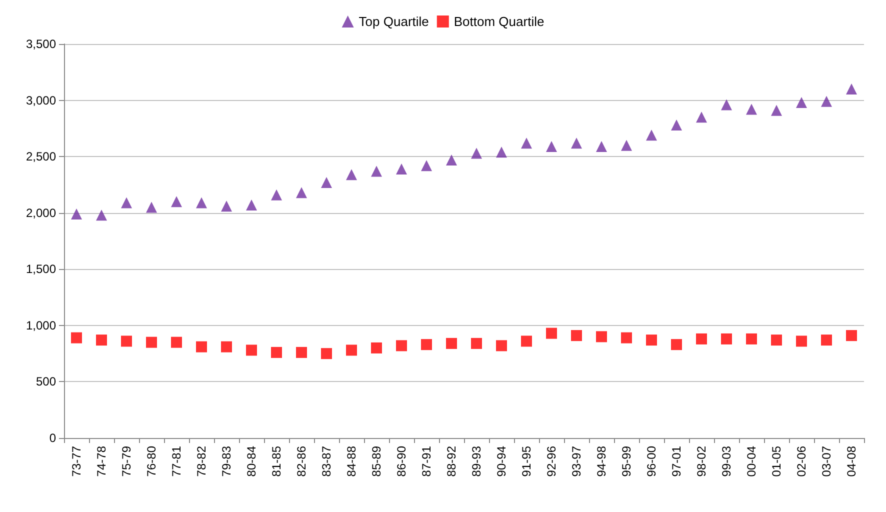 This screenshot has width=886, height=512. What do you see at coordinates (651, 461) in the screenshot?
I see `x-tick-label: 96-00` at bounding box center [651, 461].